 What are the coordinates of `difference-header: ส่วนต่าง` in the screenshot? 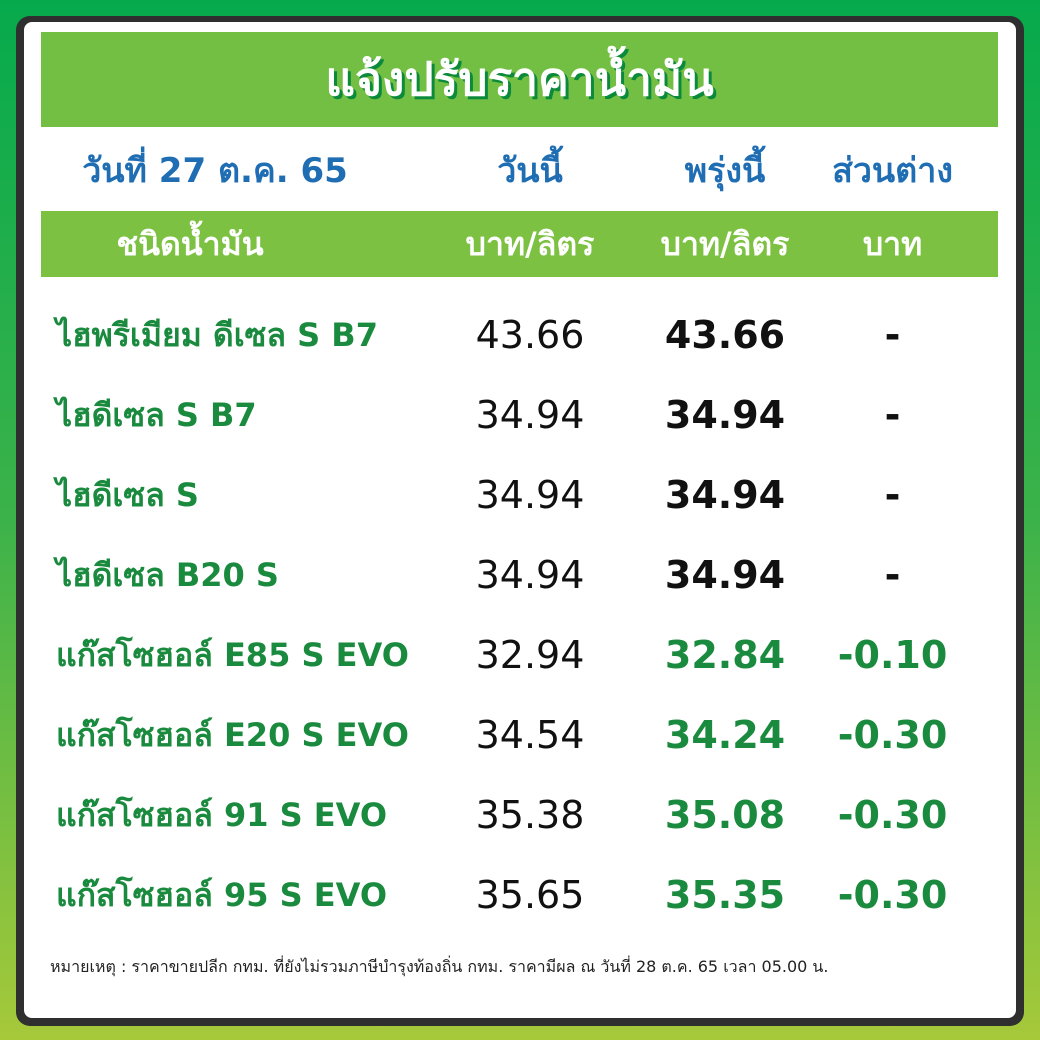 It's located at (892, 171).